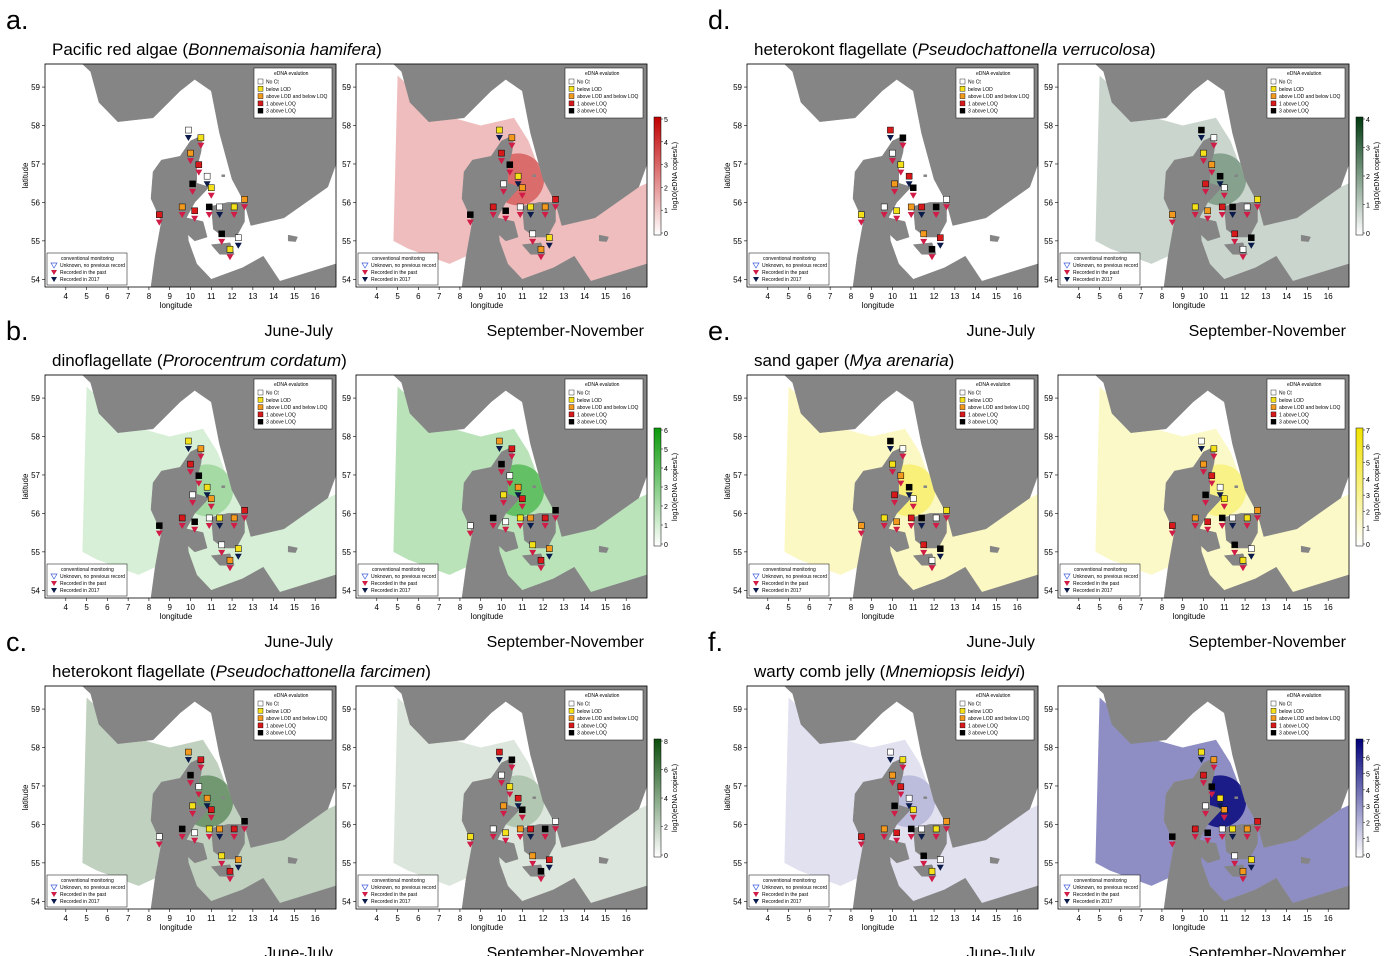 The width and height of the screenshot is (1394, 956). Describe the element at coordinates (983, 112) in the screenshot. I see `edna-legend-label: 3 above LOQ` at that location.